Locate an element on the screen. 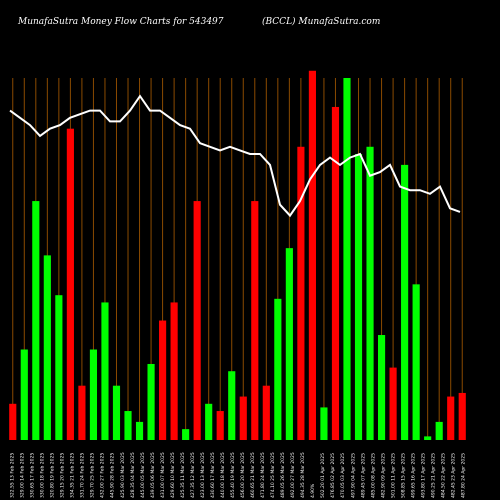 The width and height of the screenshot is (500, 500). x-tick-label: 320.80 19 Feb 2025 is located at coordinates (53, 475).